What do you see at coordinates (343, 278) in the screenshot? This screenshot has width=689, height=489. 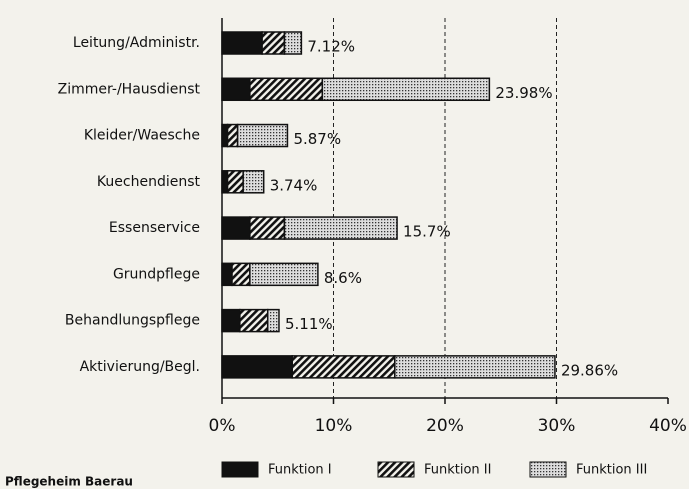 I see `data-label: 8.6%` at bounding box center [343, 278].